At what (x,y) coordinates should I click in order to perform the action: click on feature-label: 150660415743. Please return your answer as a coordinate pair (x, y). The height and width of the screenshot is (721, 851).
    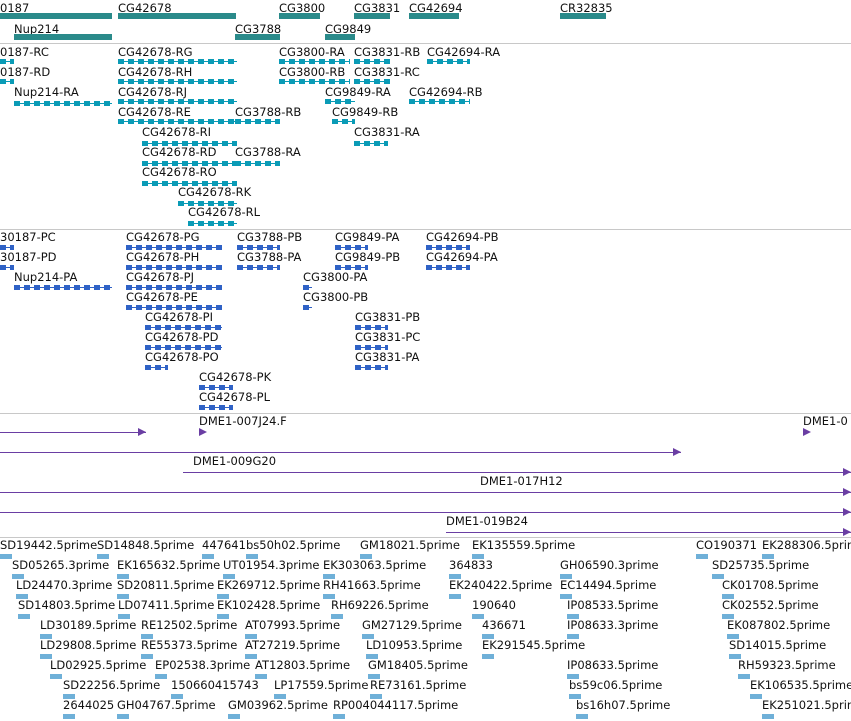
    Looking at the image, I should click on (215, 685).